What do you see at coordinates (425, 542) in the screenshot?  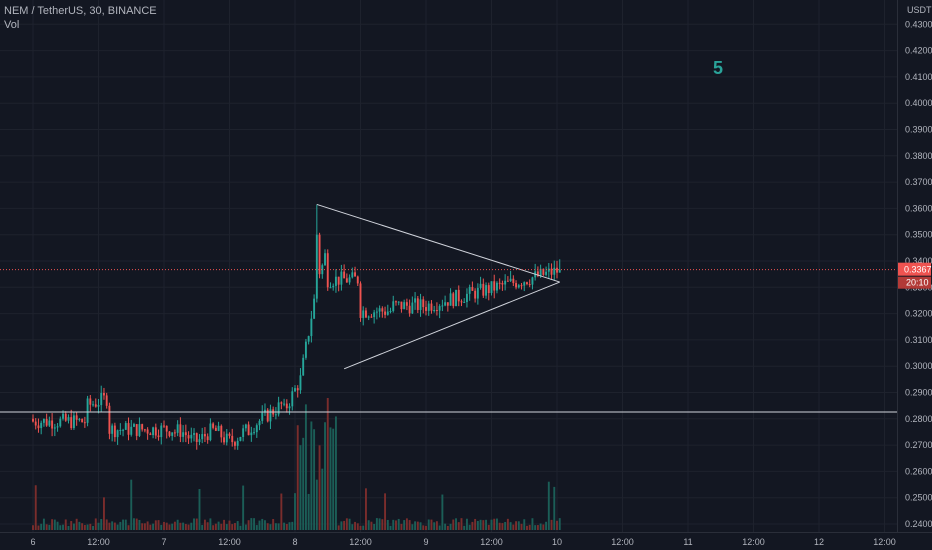 I see `time-tick-label: 9` at bounding box center [425, 542].